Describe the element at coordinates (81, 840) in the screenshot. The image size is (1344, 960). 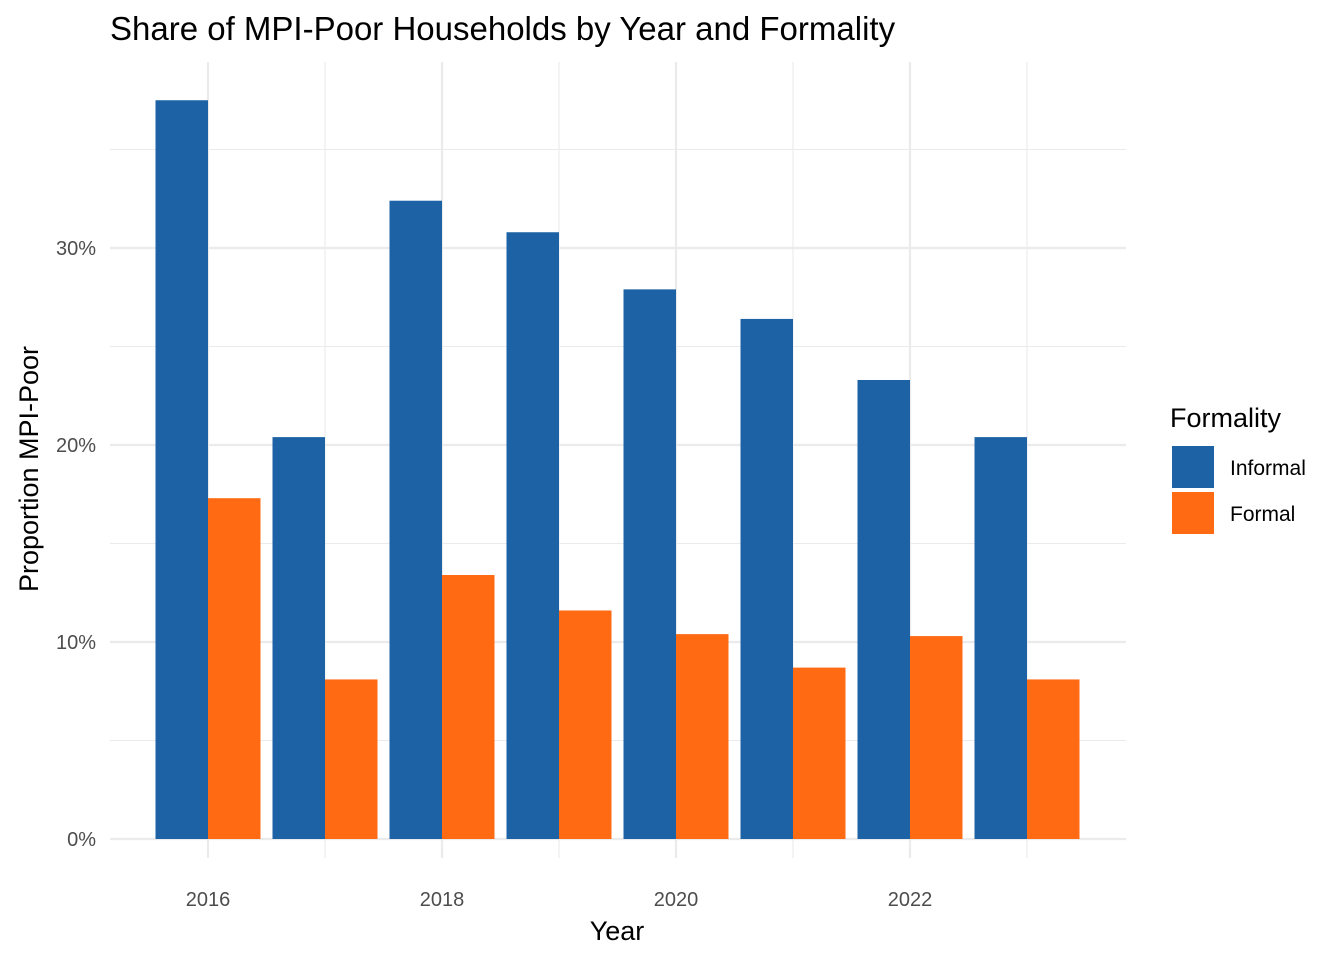
I see `y-tick-label: 0%` at that location.